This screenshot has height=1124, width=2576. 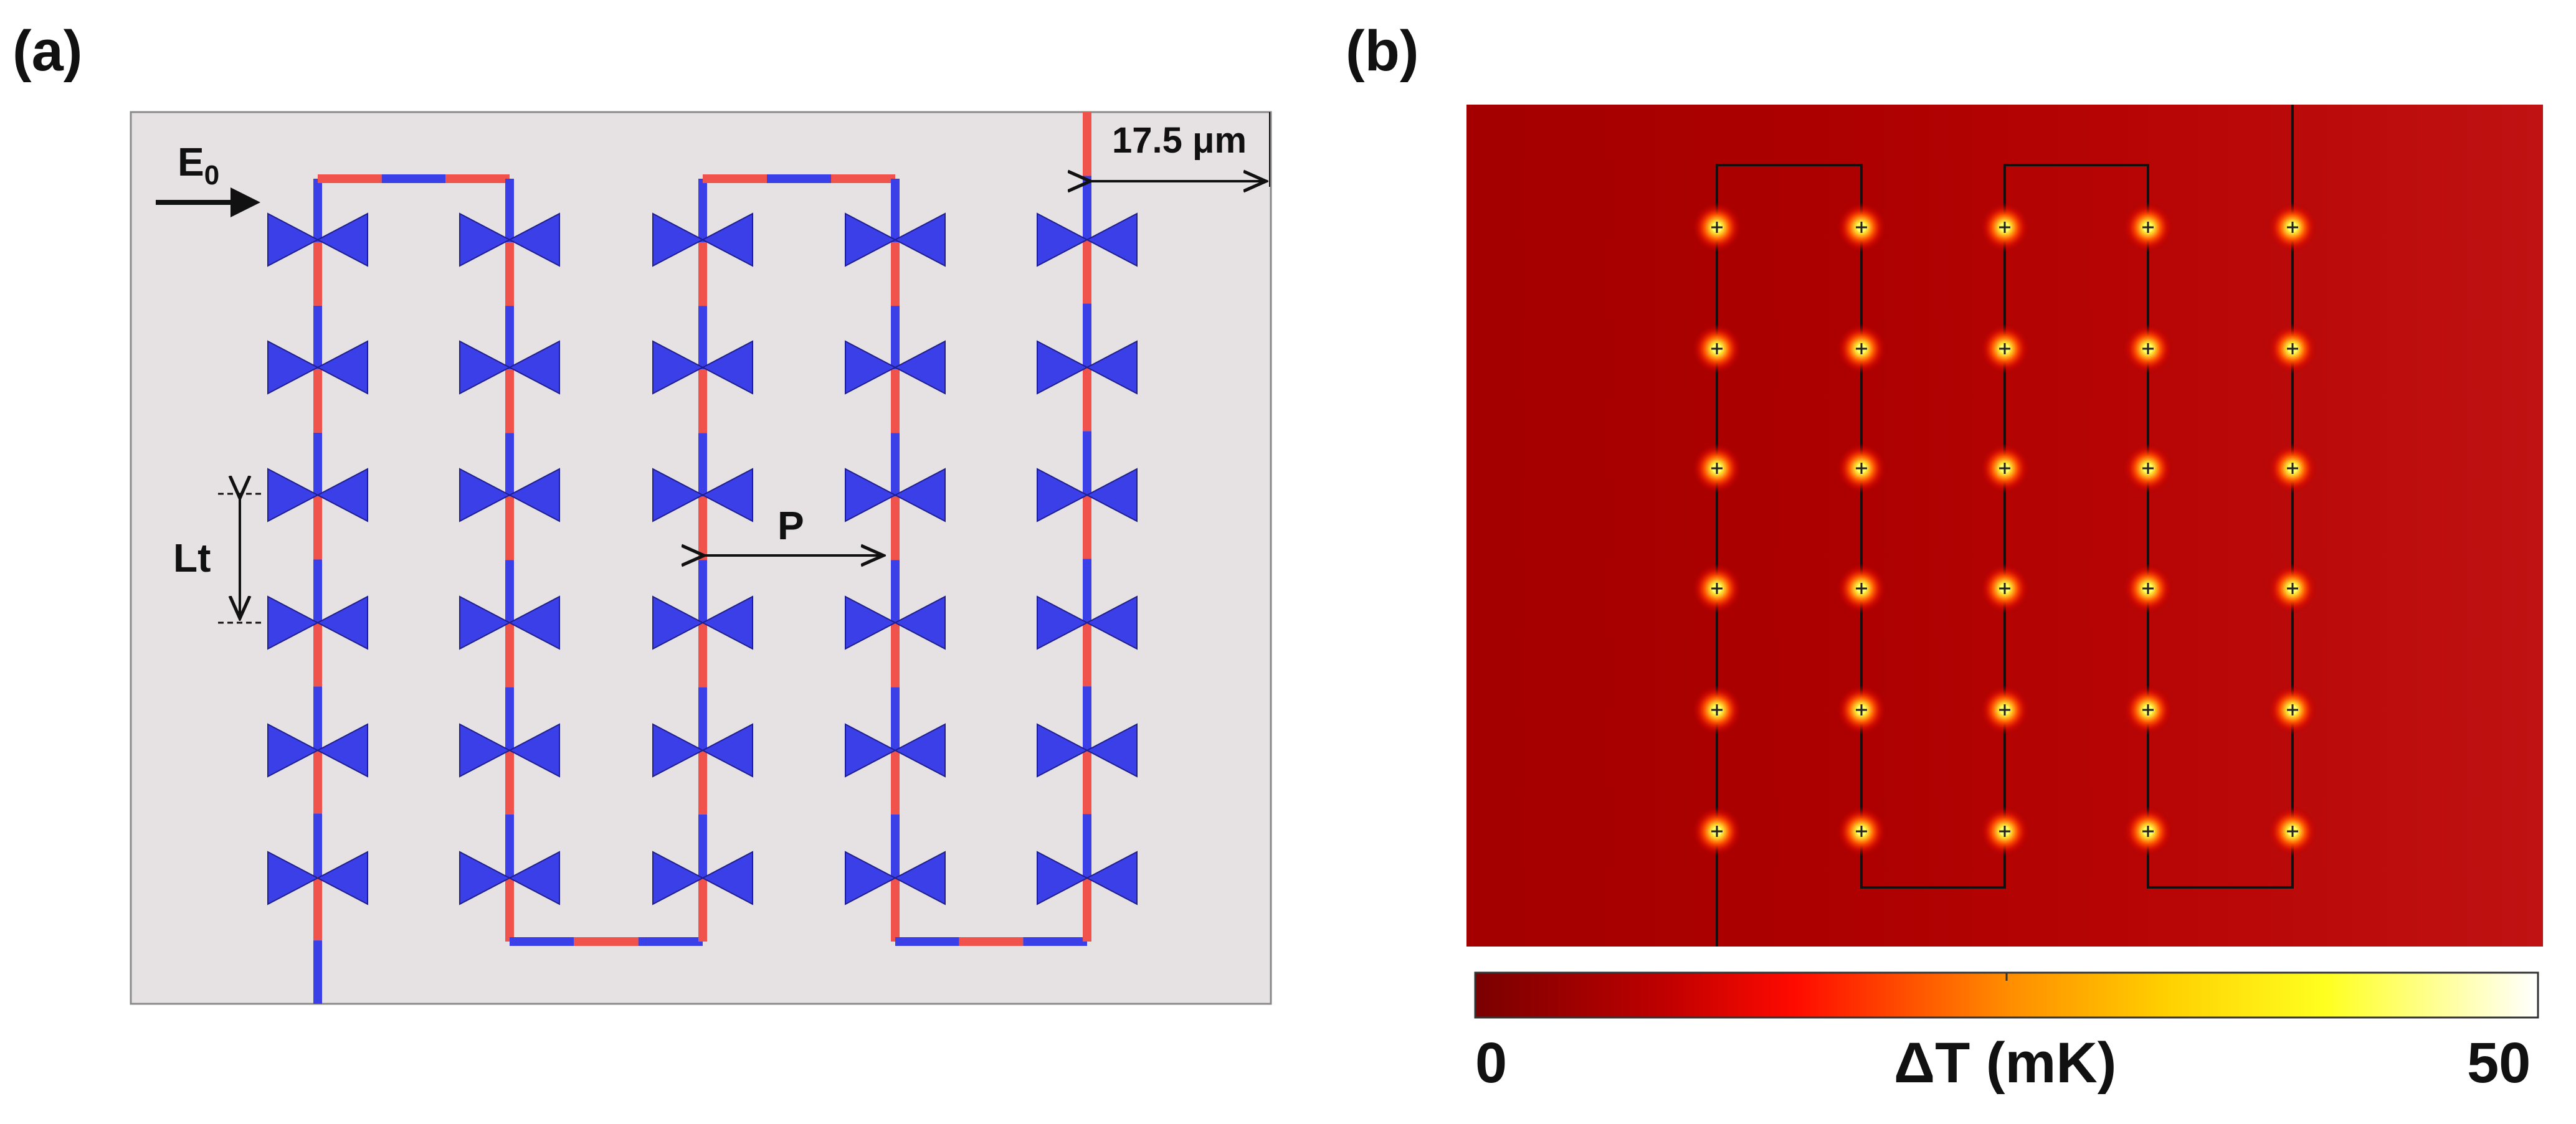 What do you see at coordinates (47, 51) in the screenshot?
I see `panel-a-label: (a)` at bounding box center [47, 51].